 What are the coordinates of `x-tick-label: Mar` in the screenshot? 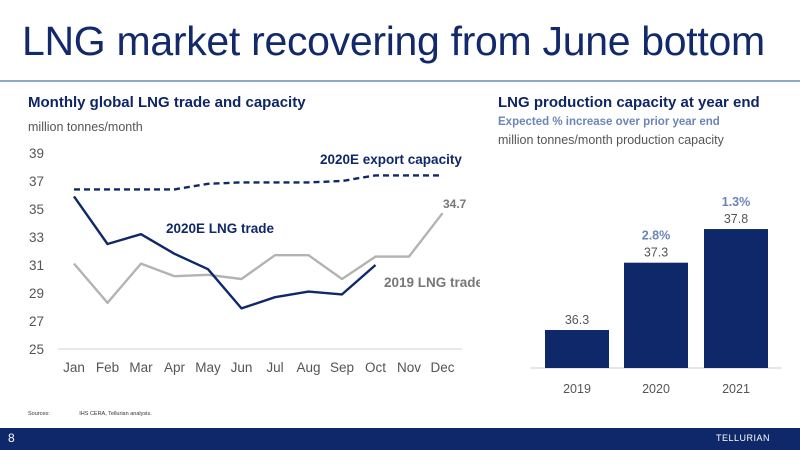 It's located at (141, 367).